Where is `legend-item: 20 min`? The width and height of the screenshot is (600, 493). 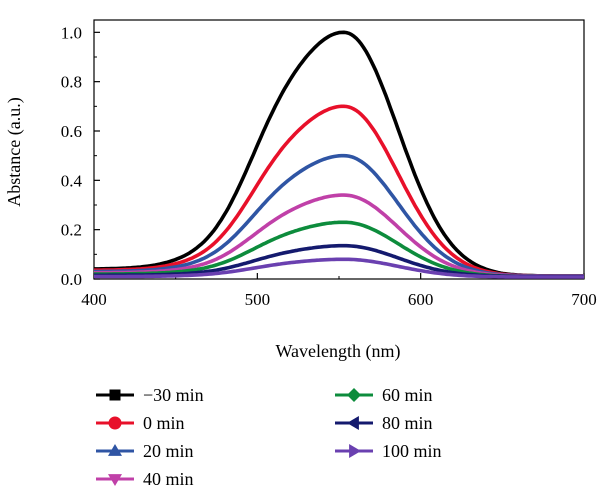 legend-item: 20 min is located at coordinates (145, 451).